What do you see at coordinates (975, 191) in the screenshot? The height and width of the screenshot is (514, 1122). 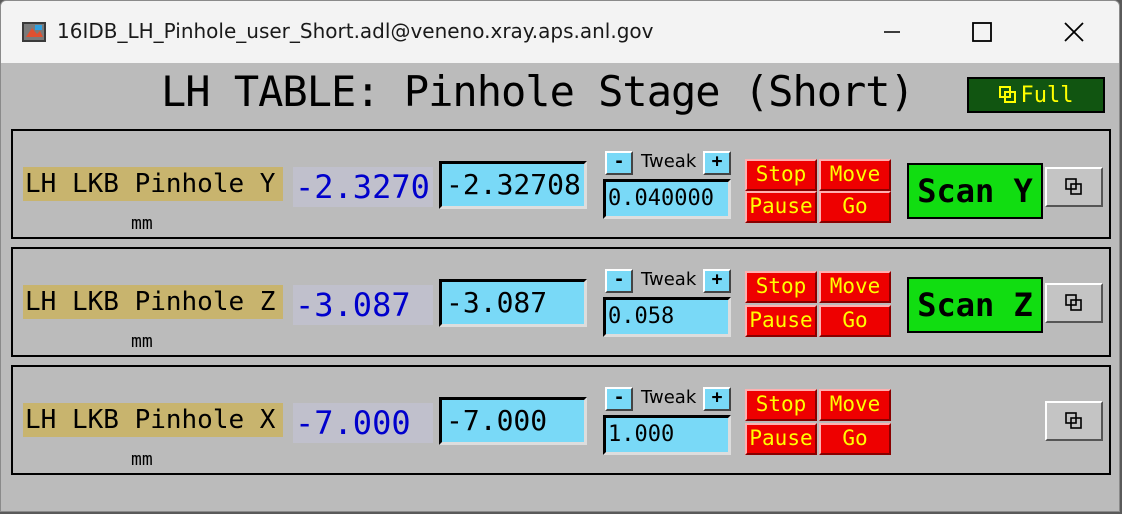 I see `scan-y-button: Scan Y` at bounding box center [975, 191].